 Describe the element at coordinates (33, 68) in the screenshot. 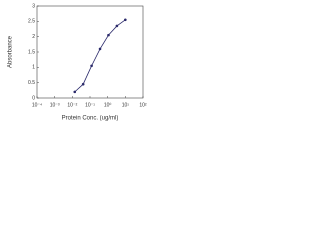

I see `y-tick-label: 1` at that location.